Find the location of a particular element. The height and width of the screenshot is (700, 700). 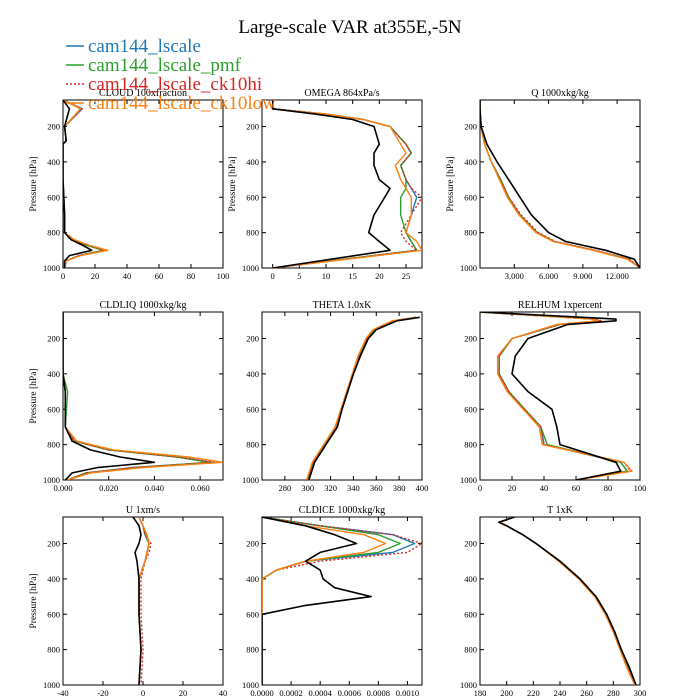

x-tick-label: 220 is located at coordinates (533, 693).